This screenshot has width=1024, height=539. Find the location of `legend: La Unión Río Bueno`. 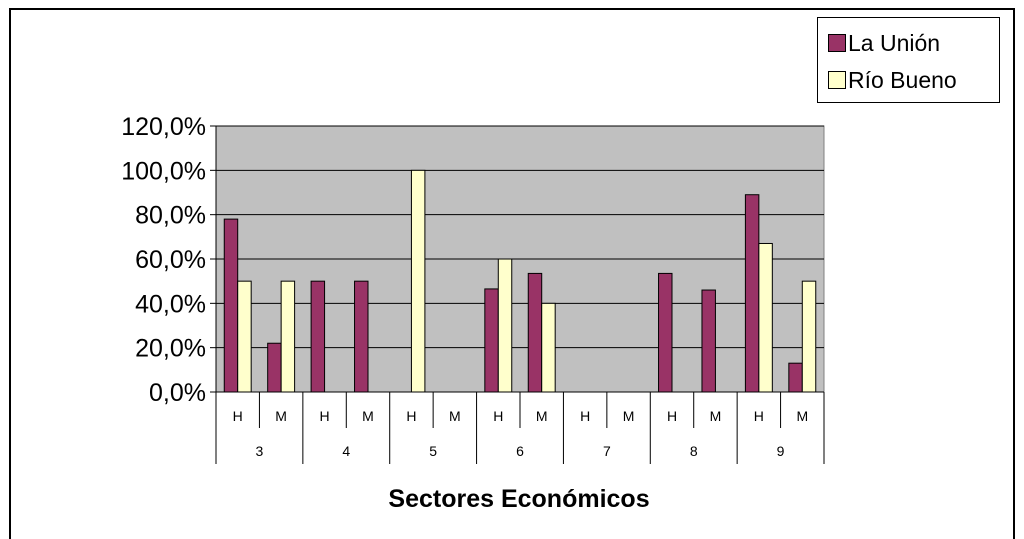

legend: La Unión Río Bueno is located at coordinates (908, 60).